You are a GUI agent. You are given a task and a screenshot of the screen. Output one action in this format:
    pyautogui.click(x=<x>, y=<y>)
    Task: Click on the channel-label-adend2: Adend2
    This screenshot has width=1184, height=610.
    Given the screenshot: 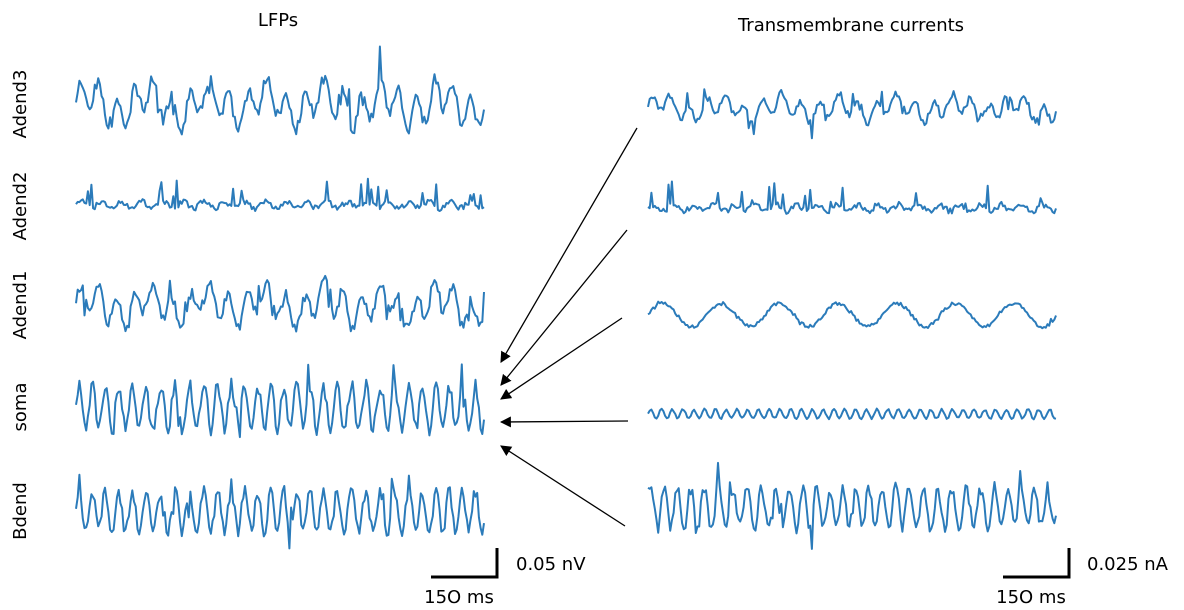 What is the action you would take?
    pyautogui.click(x=20, y=206)
    